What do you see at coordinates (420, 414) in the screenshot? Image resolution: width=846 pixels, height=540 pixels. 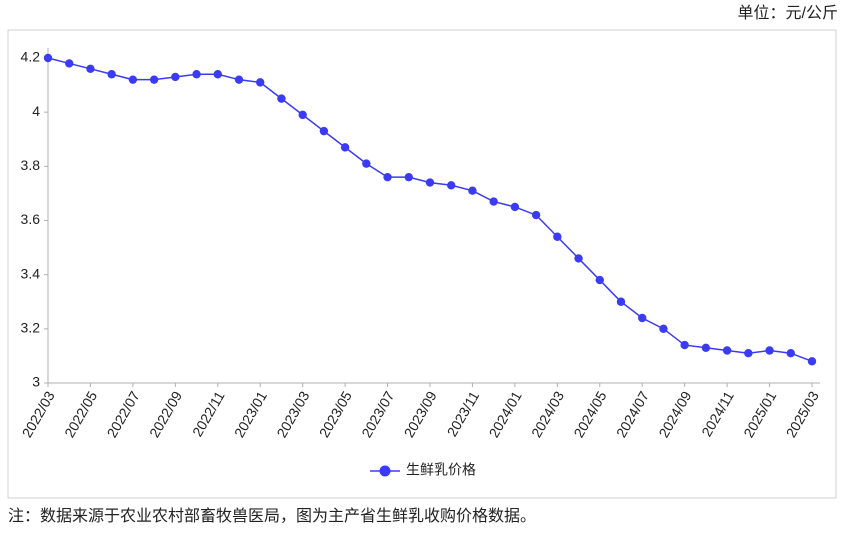 I see `x-tick-label: 2023/09` at bounding box center [420, 414].